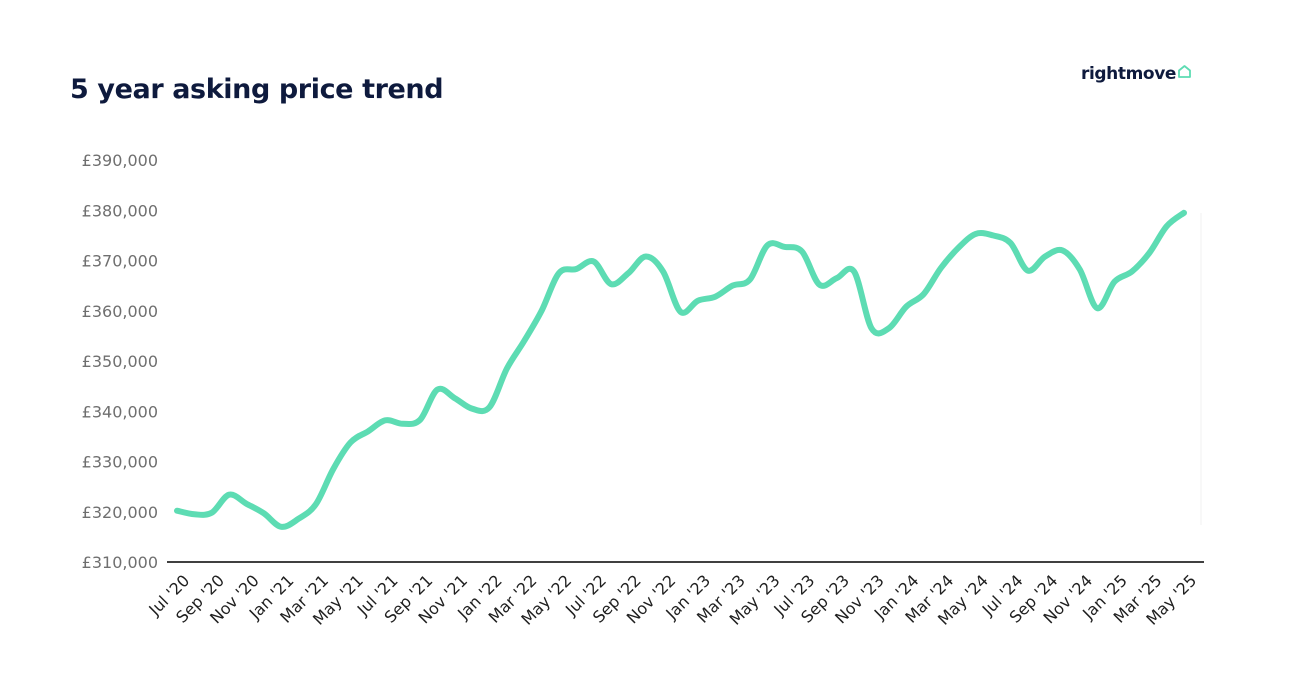 This screenshot has width=1300, height=688. Describe the element at coordinates (120, 562) in the screenshot. I see `y-tick-label: £310,000` at that location.